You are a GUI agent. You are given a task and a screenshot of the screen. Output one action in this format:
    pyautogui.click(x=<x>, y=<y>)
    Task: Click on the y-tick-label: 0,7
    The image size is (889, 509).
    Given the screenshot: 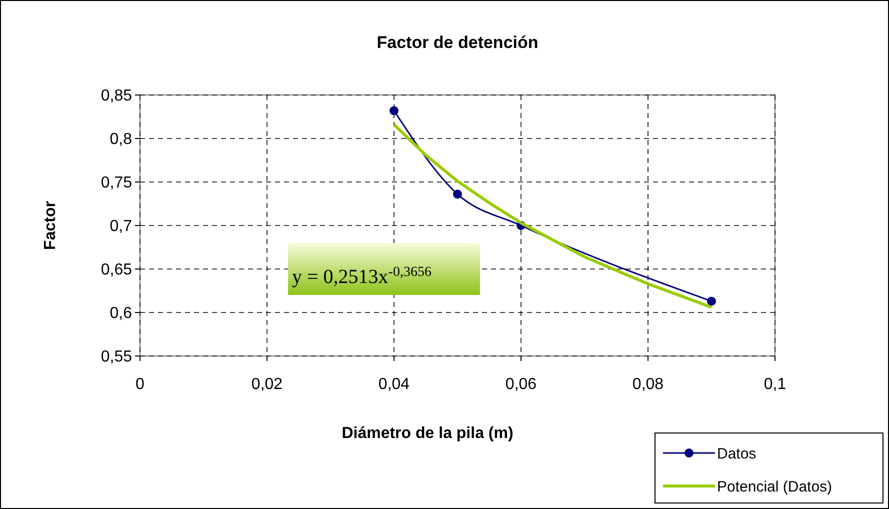 What is the action you would take?
    pyautogui.click(x=121, y=227)
    